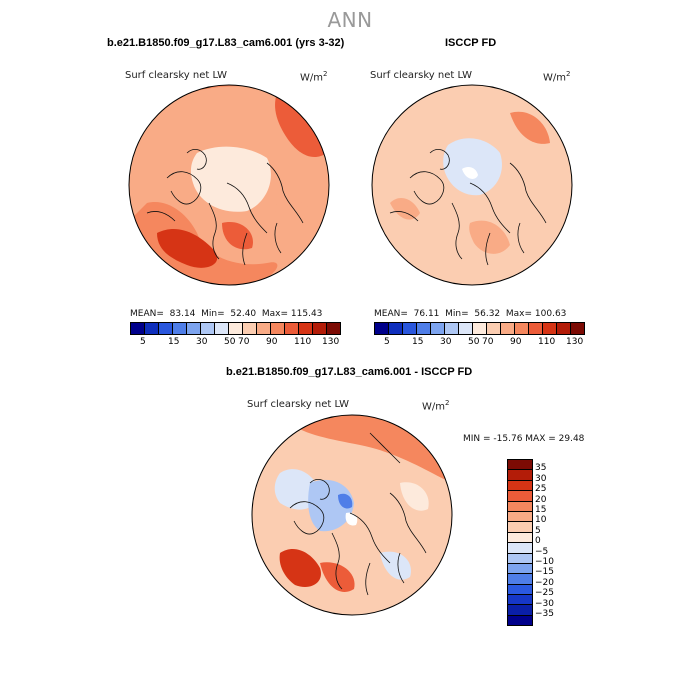 The width and height of the screenshot is (700, 700). I want to click on colorbar-1-labels: 5 15 30 50 70 90 110 130, so click(235, 341).